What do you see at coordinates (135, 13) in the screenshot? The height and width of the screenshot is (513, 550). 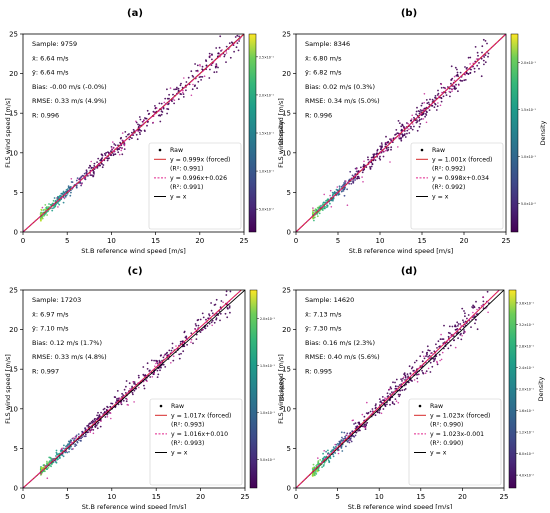 I see `panel-label: (a)` at bounding box center [135, 13].